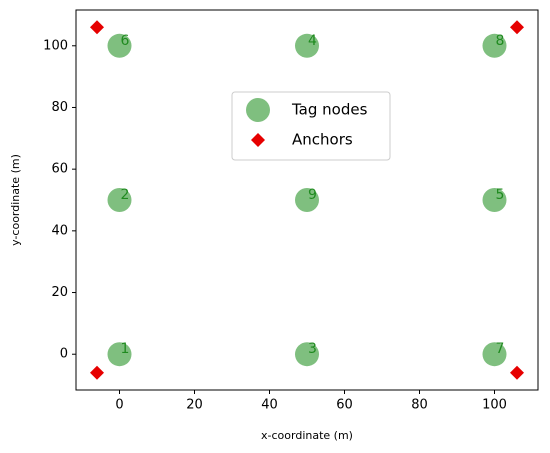 Image resolution: width=550 pixels, height=453 pixels. Describe the element at coordinates (500, 349) in the screenshot. I see `point-label: 7` at that location.